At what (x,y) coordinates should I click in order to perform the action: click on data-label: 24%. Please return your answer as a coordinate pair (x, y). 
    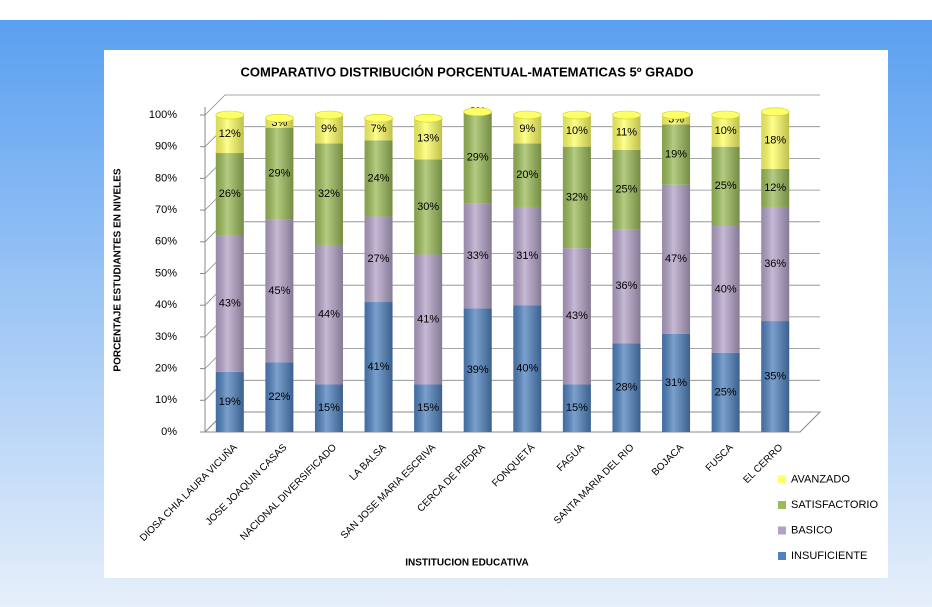
    Looking at the image, I should click on (379, 178).